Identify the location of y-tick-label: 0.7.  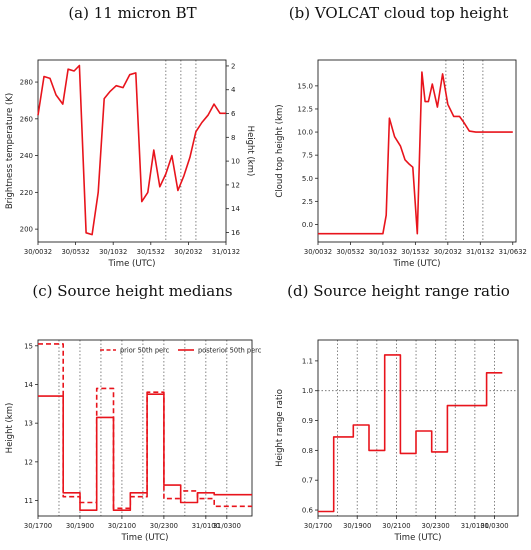
(307, 481).